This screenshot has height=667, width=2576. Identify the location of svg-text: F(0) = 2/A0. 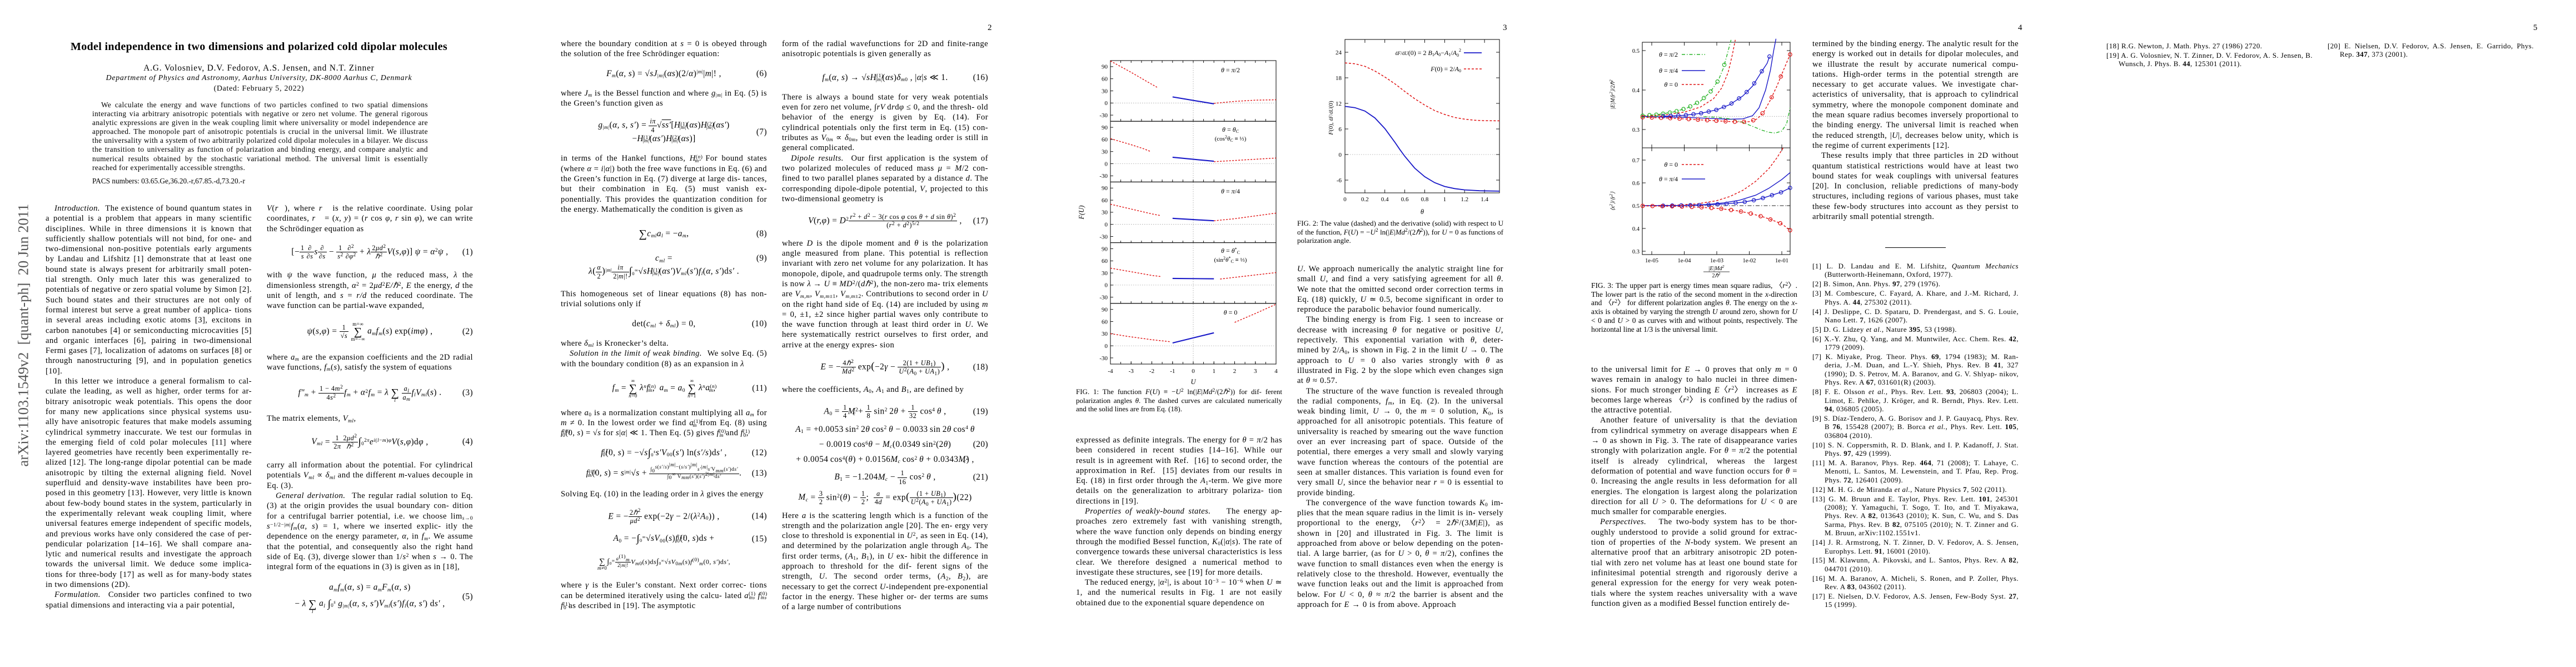
(1445, 69).